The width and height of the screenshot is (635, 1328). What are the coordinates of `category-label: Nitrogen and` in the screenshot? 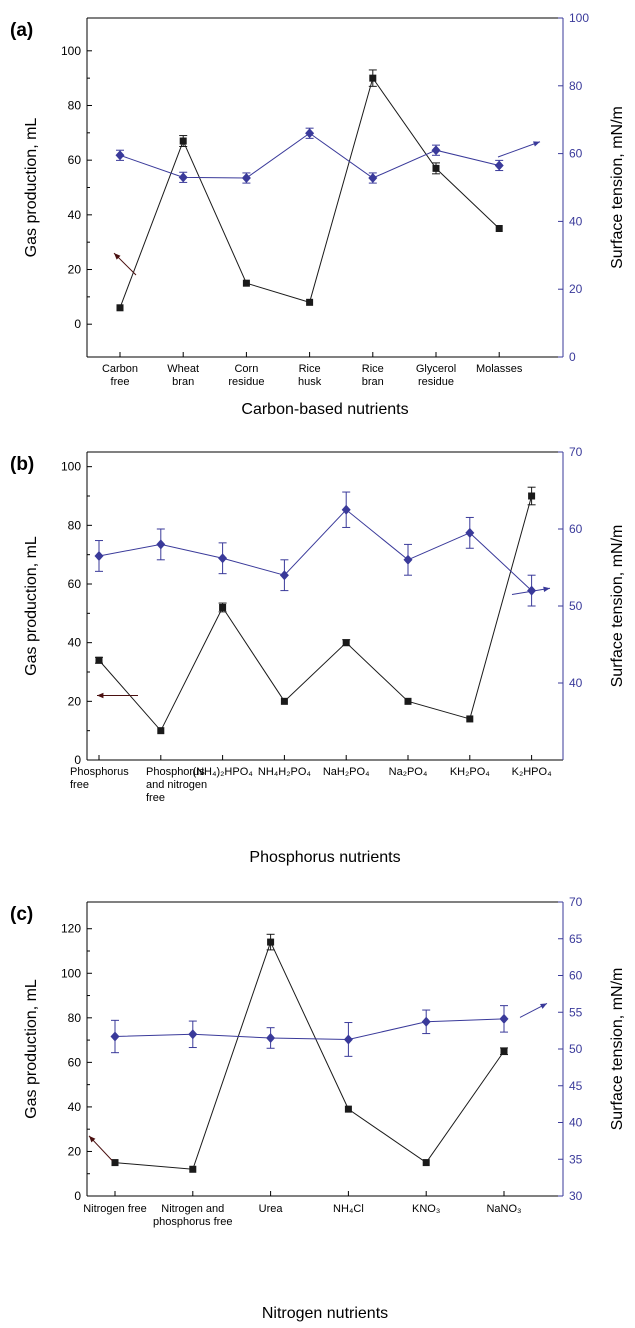 It's located at (192, 1209).